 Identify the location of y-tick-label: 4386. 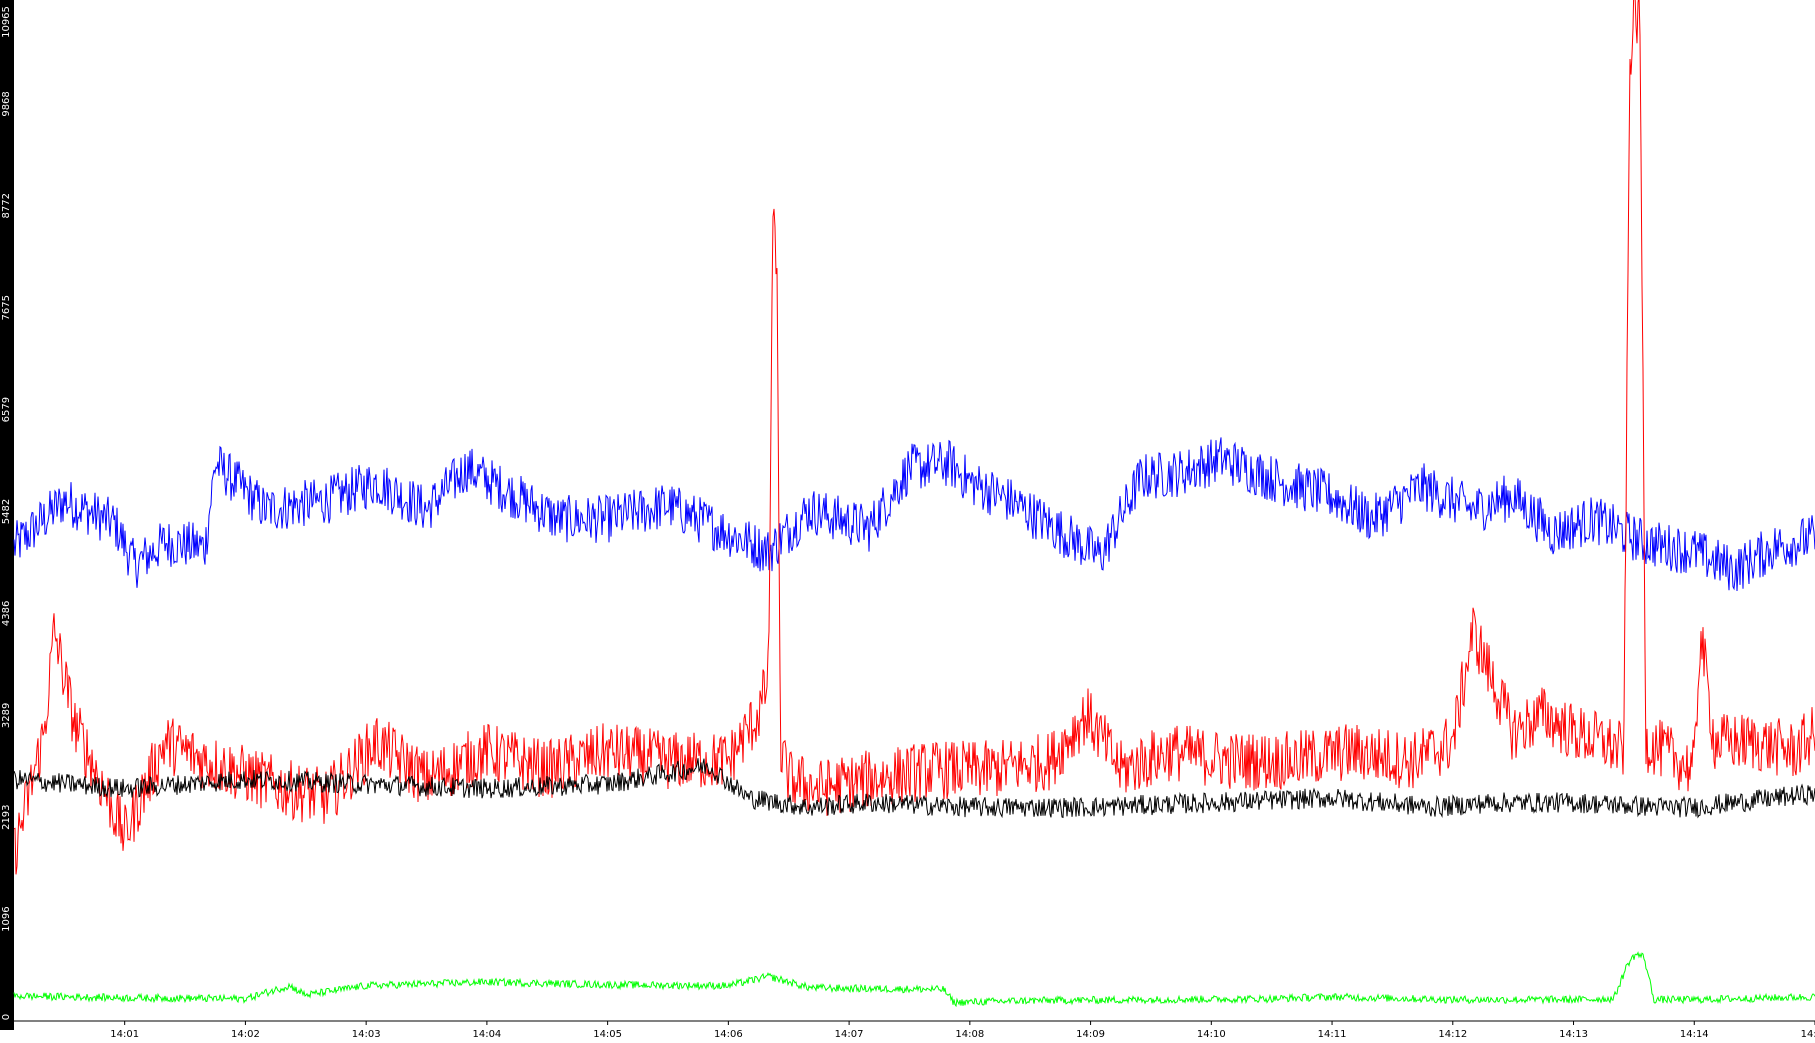
(6, 613).